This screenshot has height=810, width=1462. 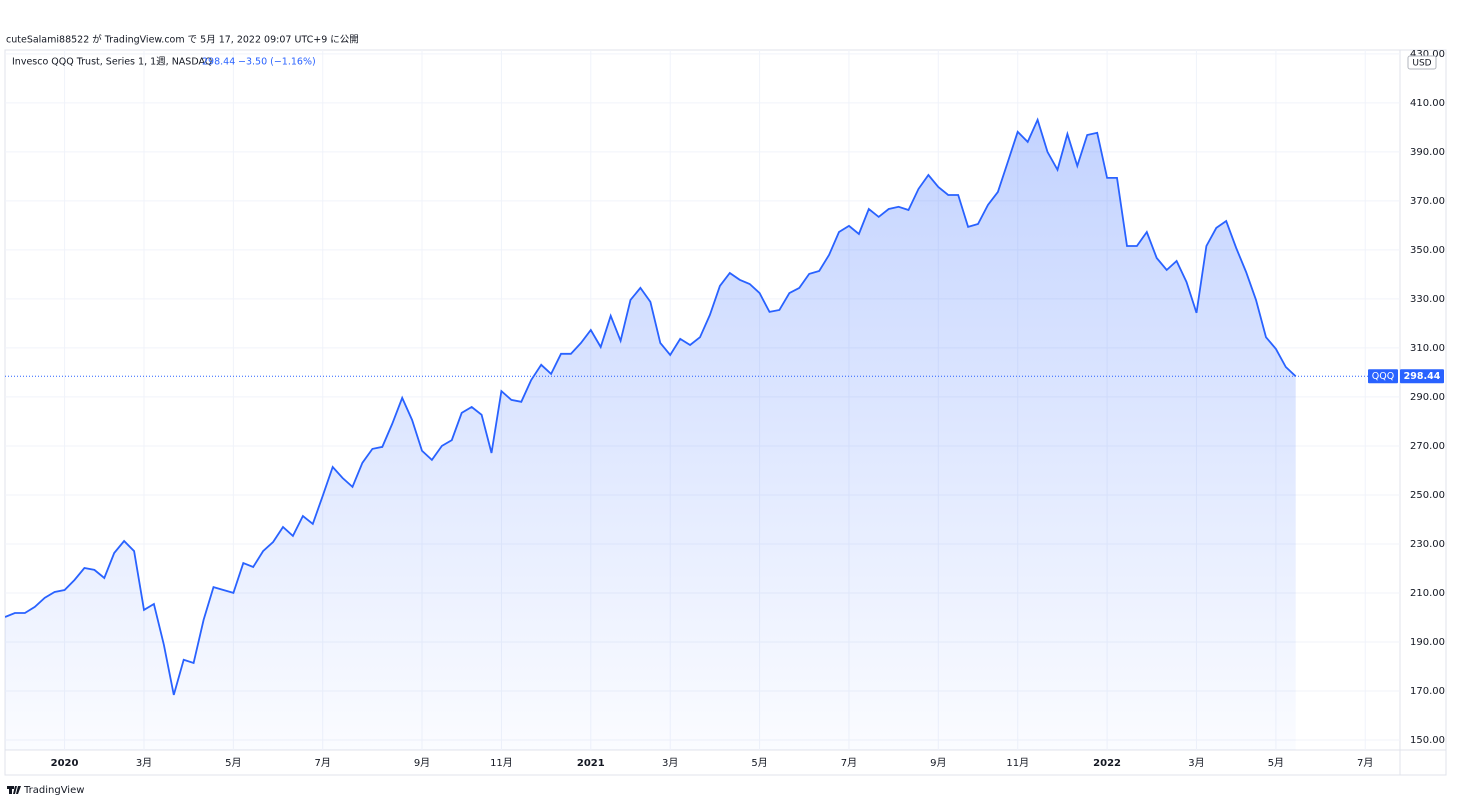 I want to click on symbol-tag, so click(x=1383, y=376).